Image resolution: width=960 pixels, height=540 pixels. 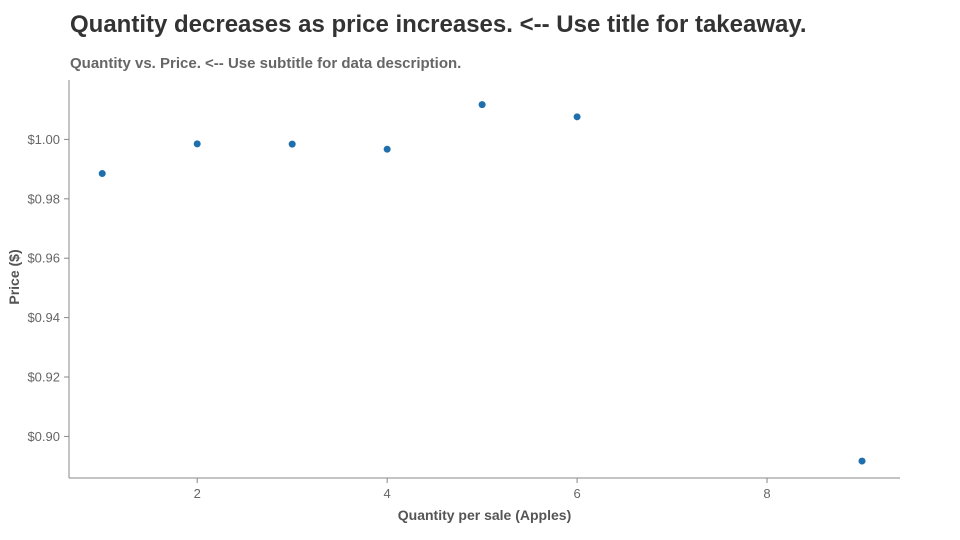 What do you see at coordinates (43, 139) in the screenshot?
I see `y-tick-label: $1.00` at bounding box center [43, 139].